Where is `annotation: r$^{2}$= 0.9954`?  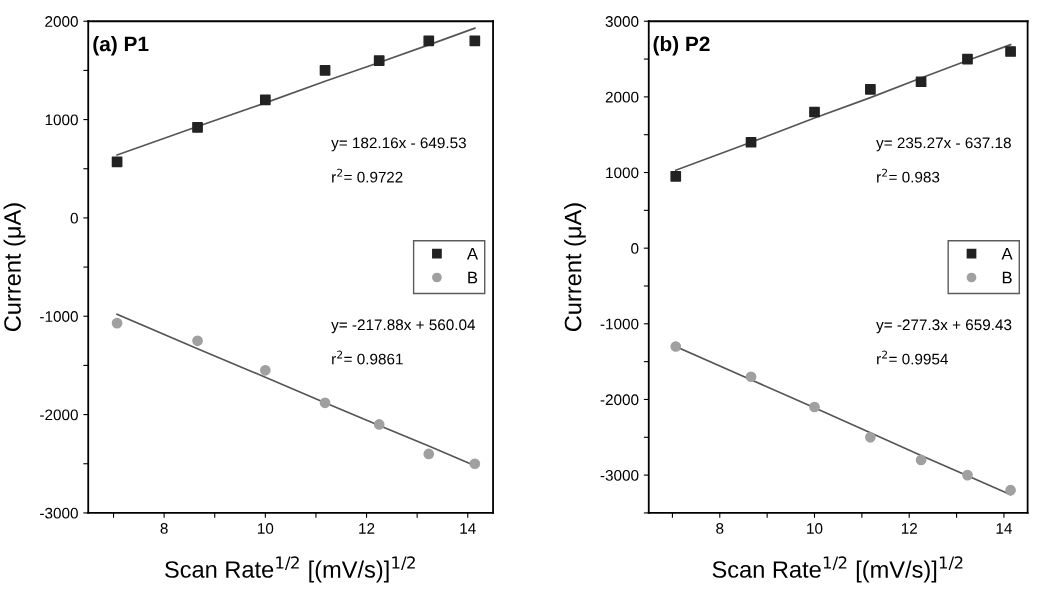
annotation: r$^{2}$= 0.9954 is located at coordinates (912, 357).